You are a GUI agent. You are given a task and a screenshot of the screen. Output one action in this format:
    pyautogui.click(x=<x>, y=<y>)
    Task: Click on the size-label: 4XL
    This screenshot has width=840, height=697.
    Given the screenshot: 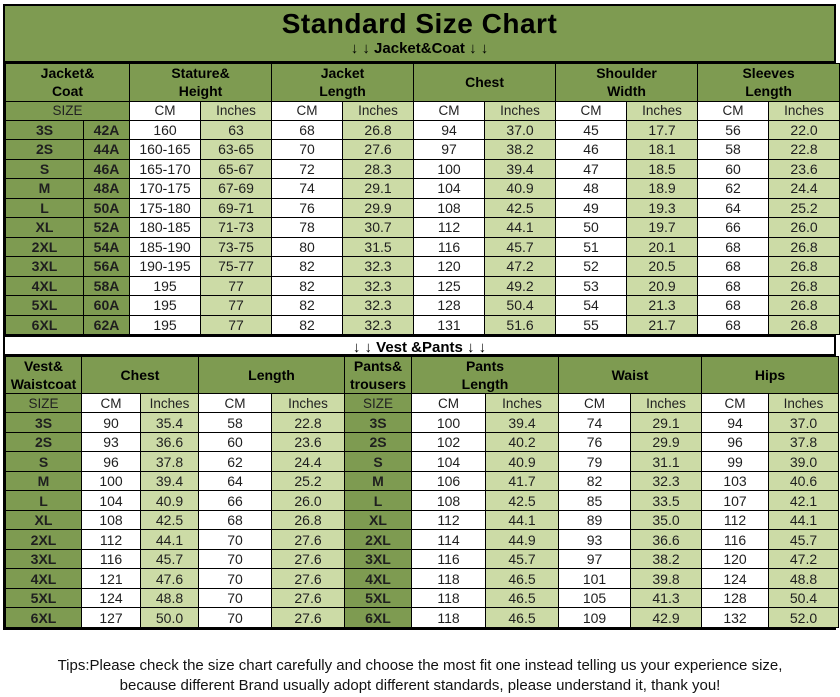 What is the action you would take?
    pyautogui.click(x=44, y=286)
    